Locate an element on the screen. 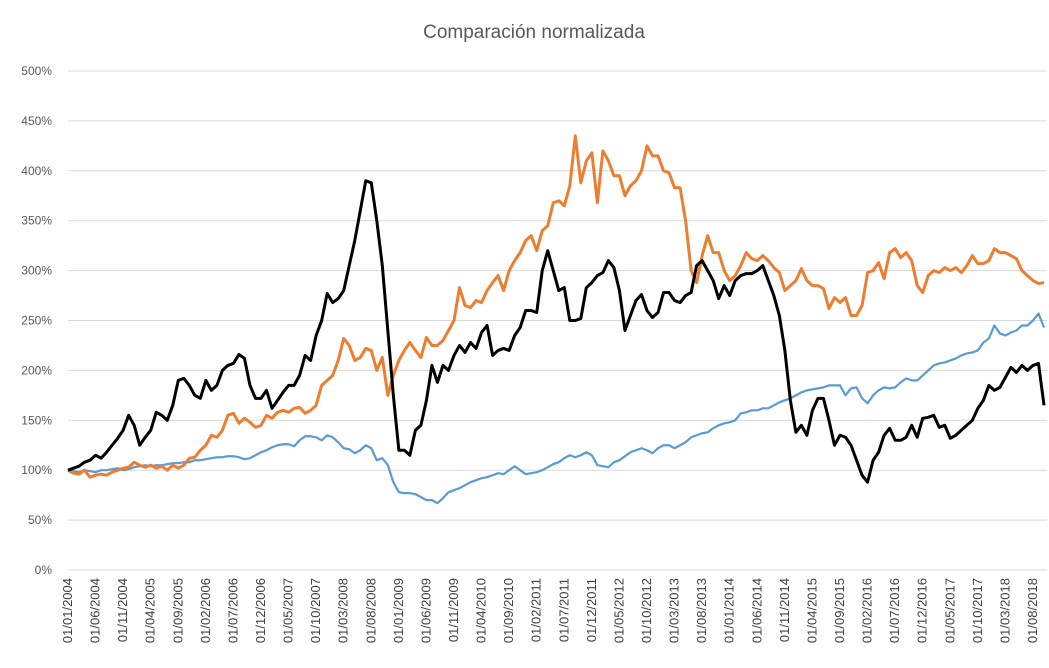  x-tick-label: 01/03/2018 is located at coordinates (1004, 610).